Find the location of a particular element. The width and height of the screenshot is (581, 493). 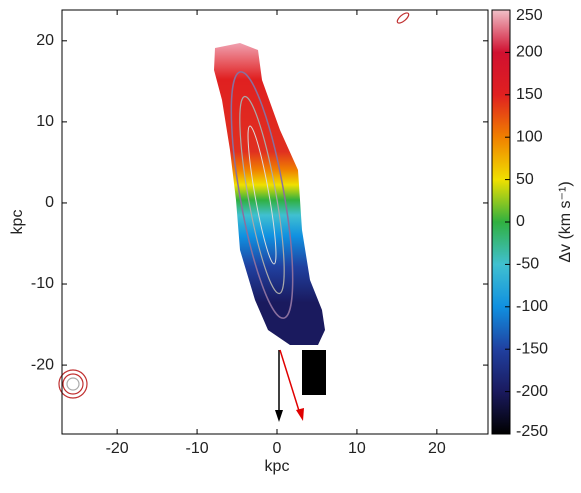

colorbar-tick-label: 0 is located at coordinates (520, 221).